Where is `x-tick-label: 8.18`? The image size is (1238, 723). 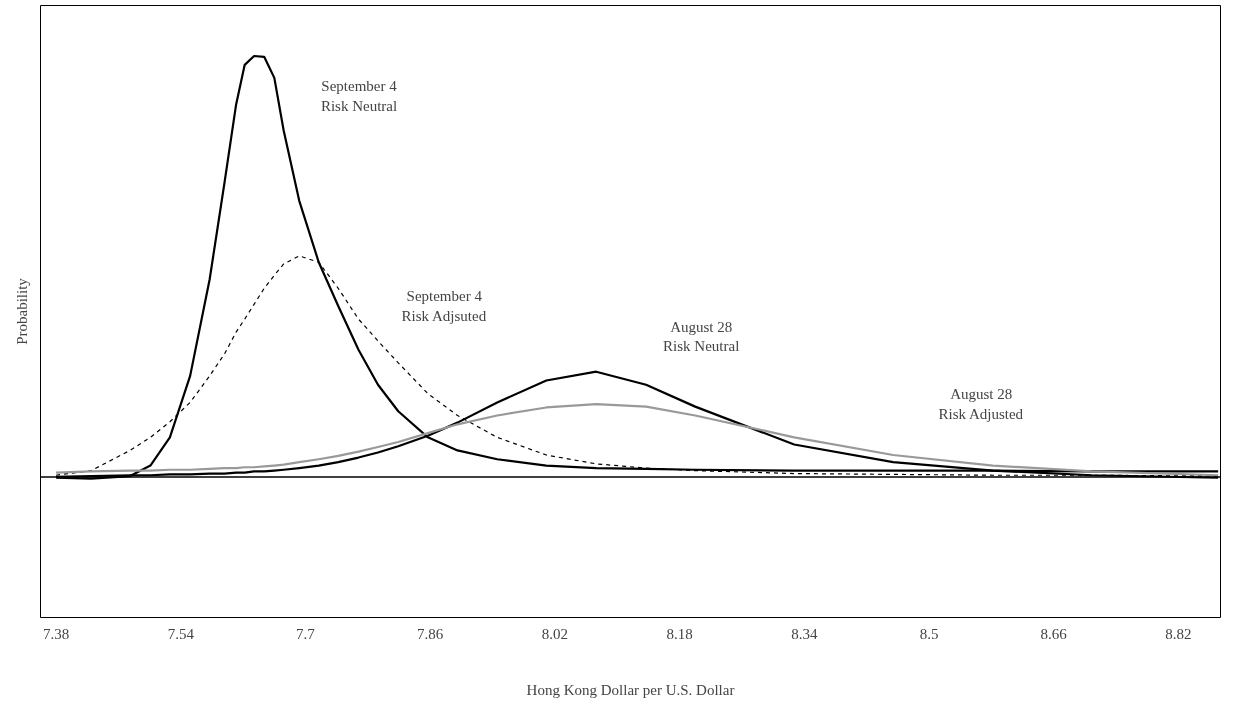 x-tick-label: 8.18 is located at coordinates (679, 633).